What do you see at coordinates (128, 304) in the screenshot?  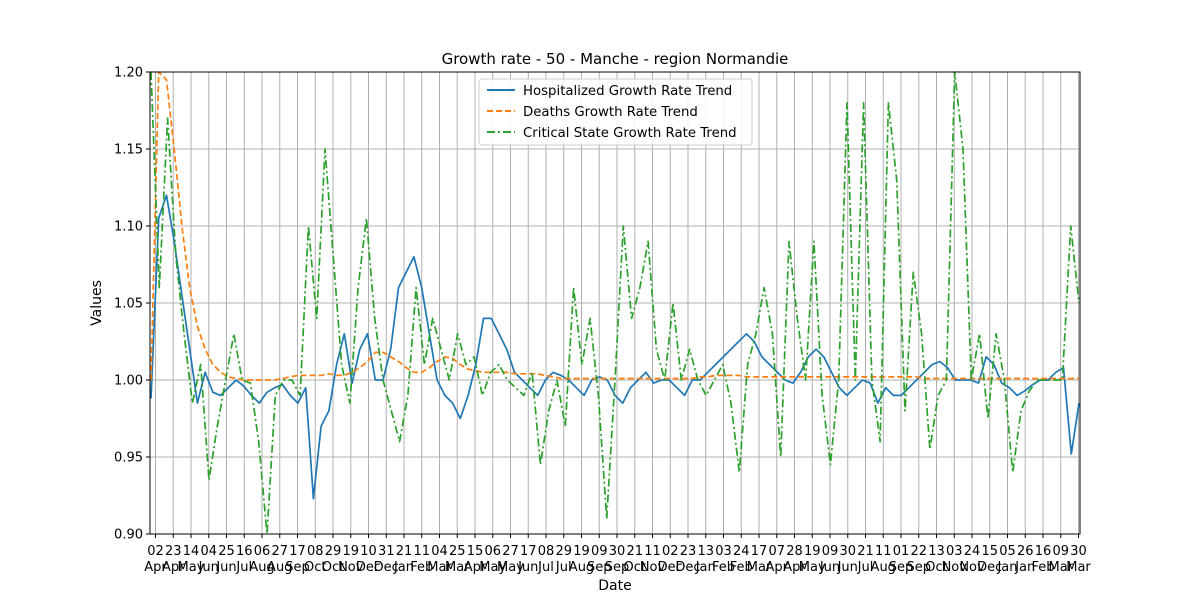 I see `y-tick-label: 1.05` at bounding box center [128, 304].